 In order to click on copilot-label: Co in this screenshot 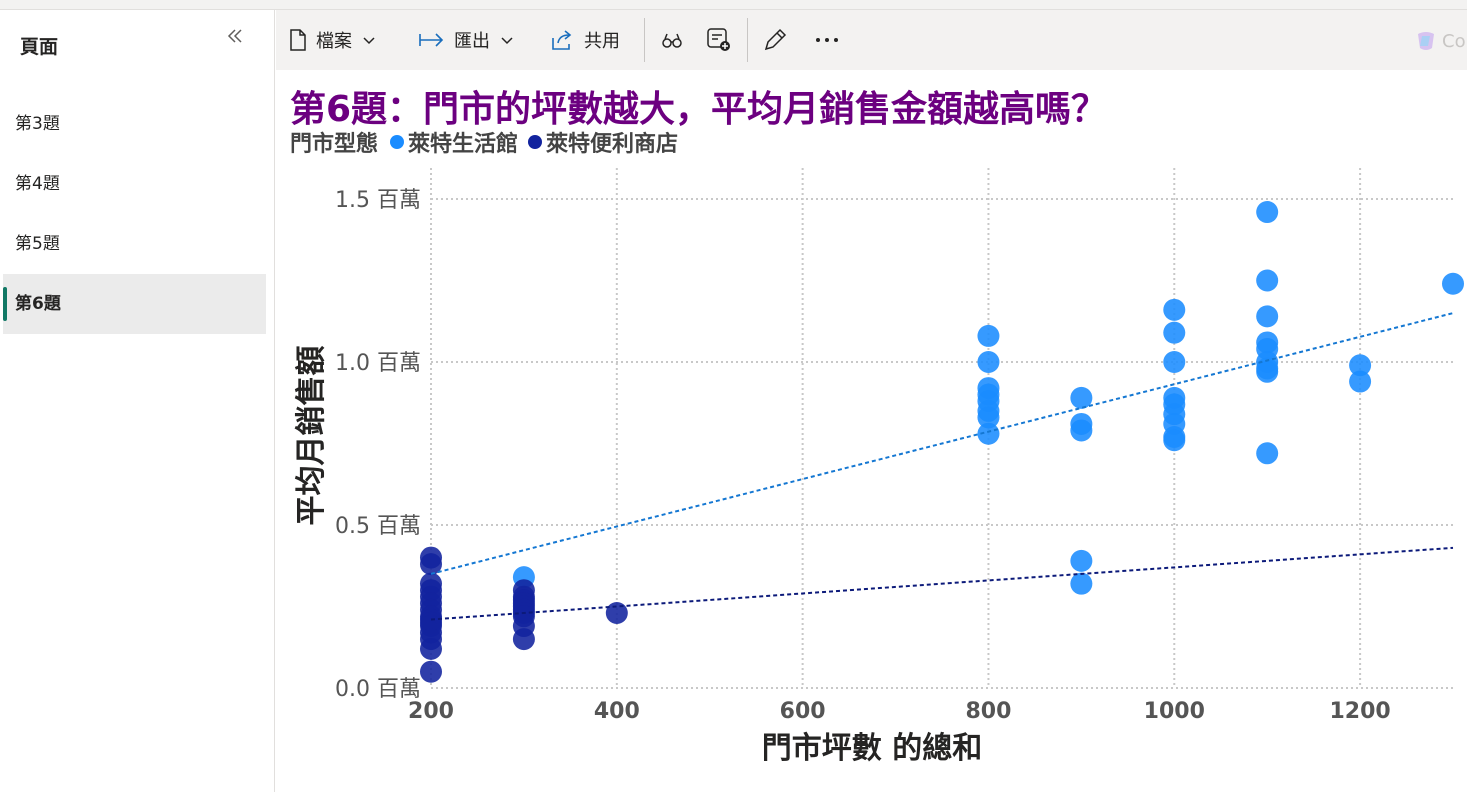, I will do `click(1454, 41)`.